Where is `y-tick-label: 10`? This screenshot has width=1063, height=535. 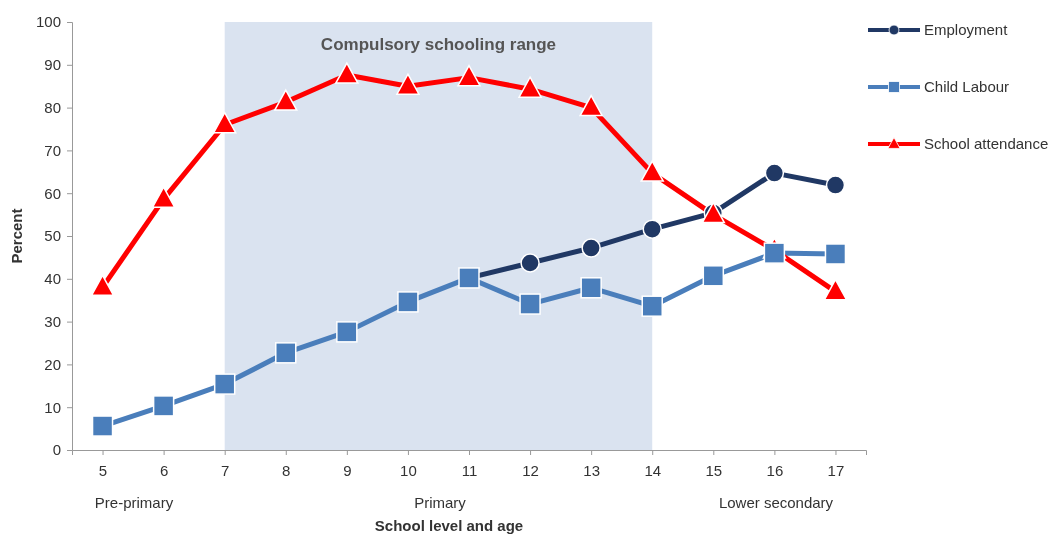 y-tick-label: 10 is located at coordinates (52, 407).